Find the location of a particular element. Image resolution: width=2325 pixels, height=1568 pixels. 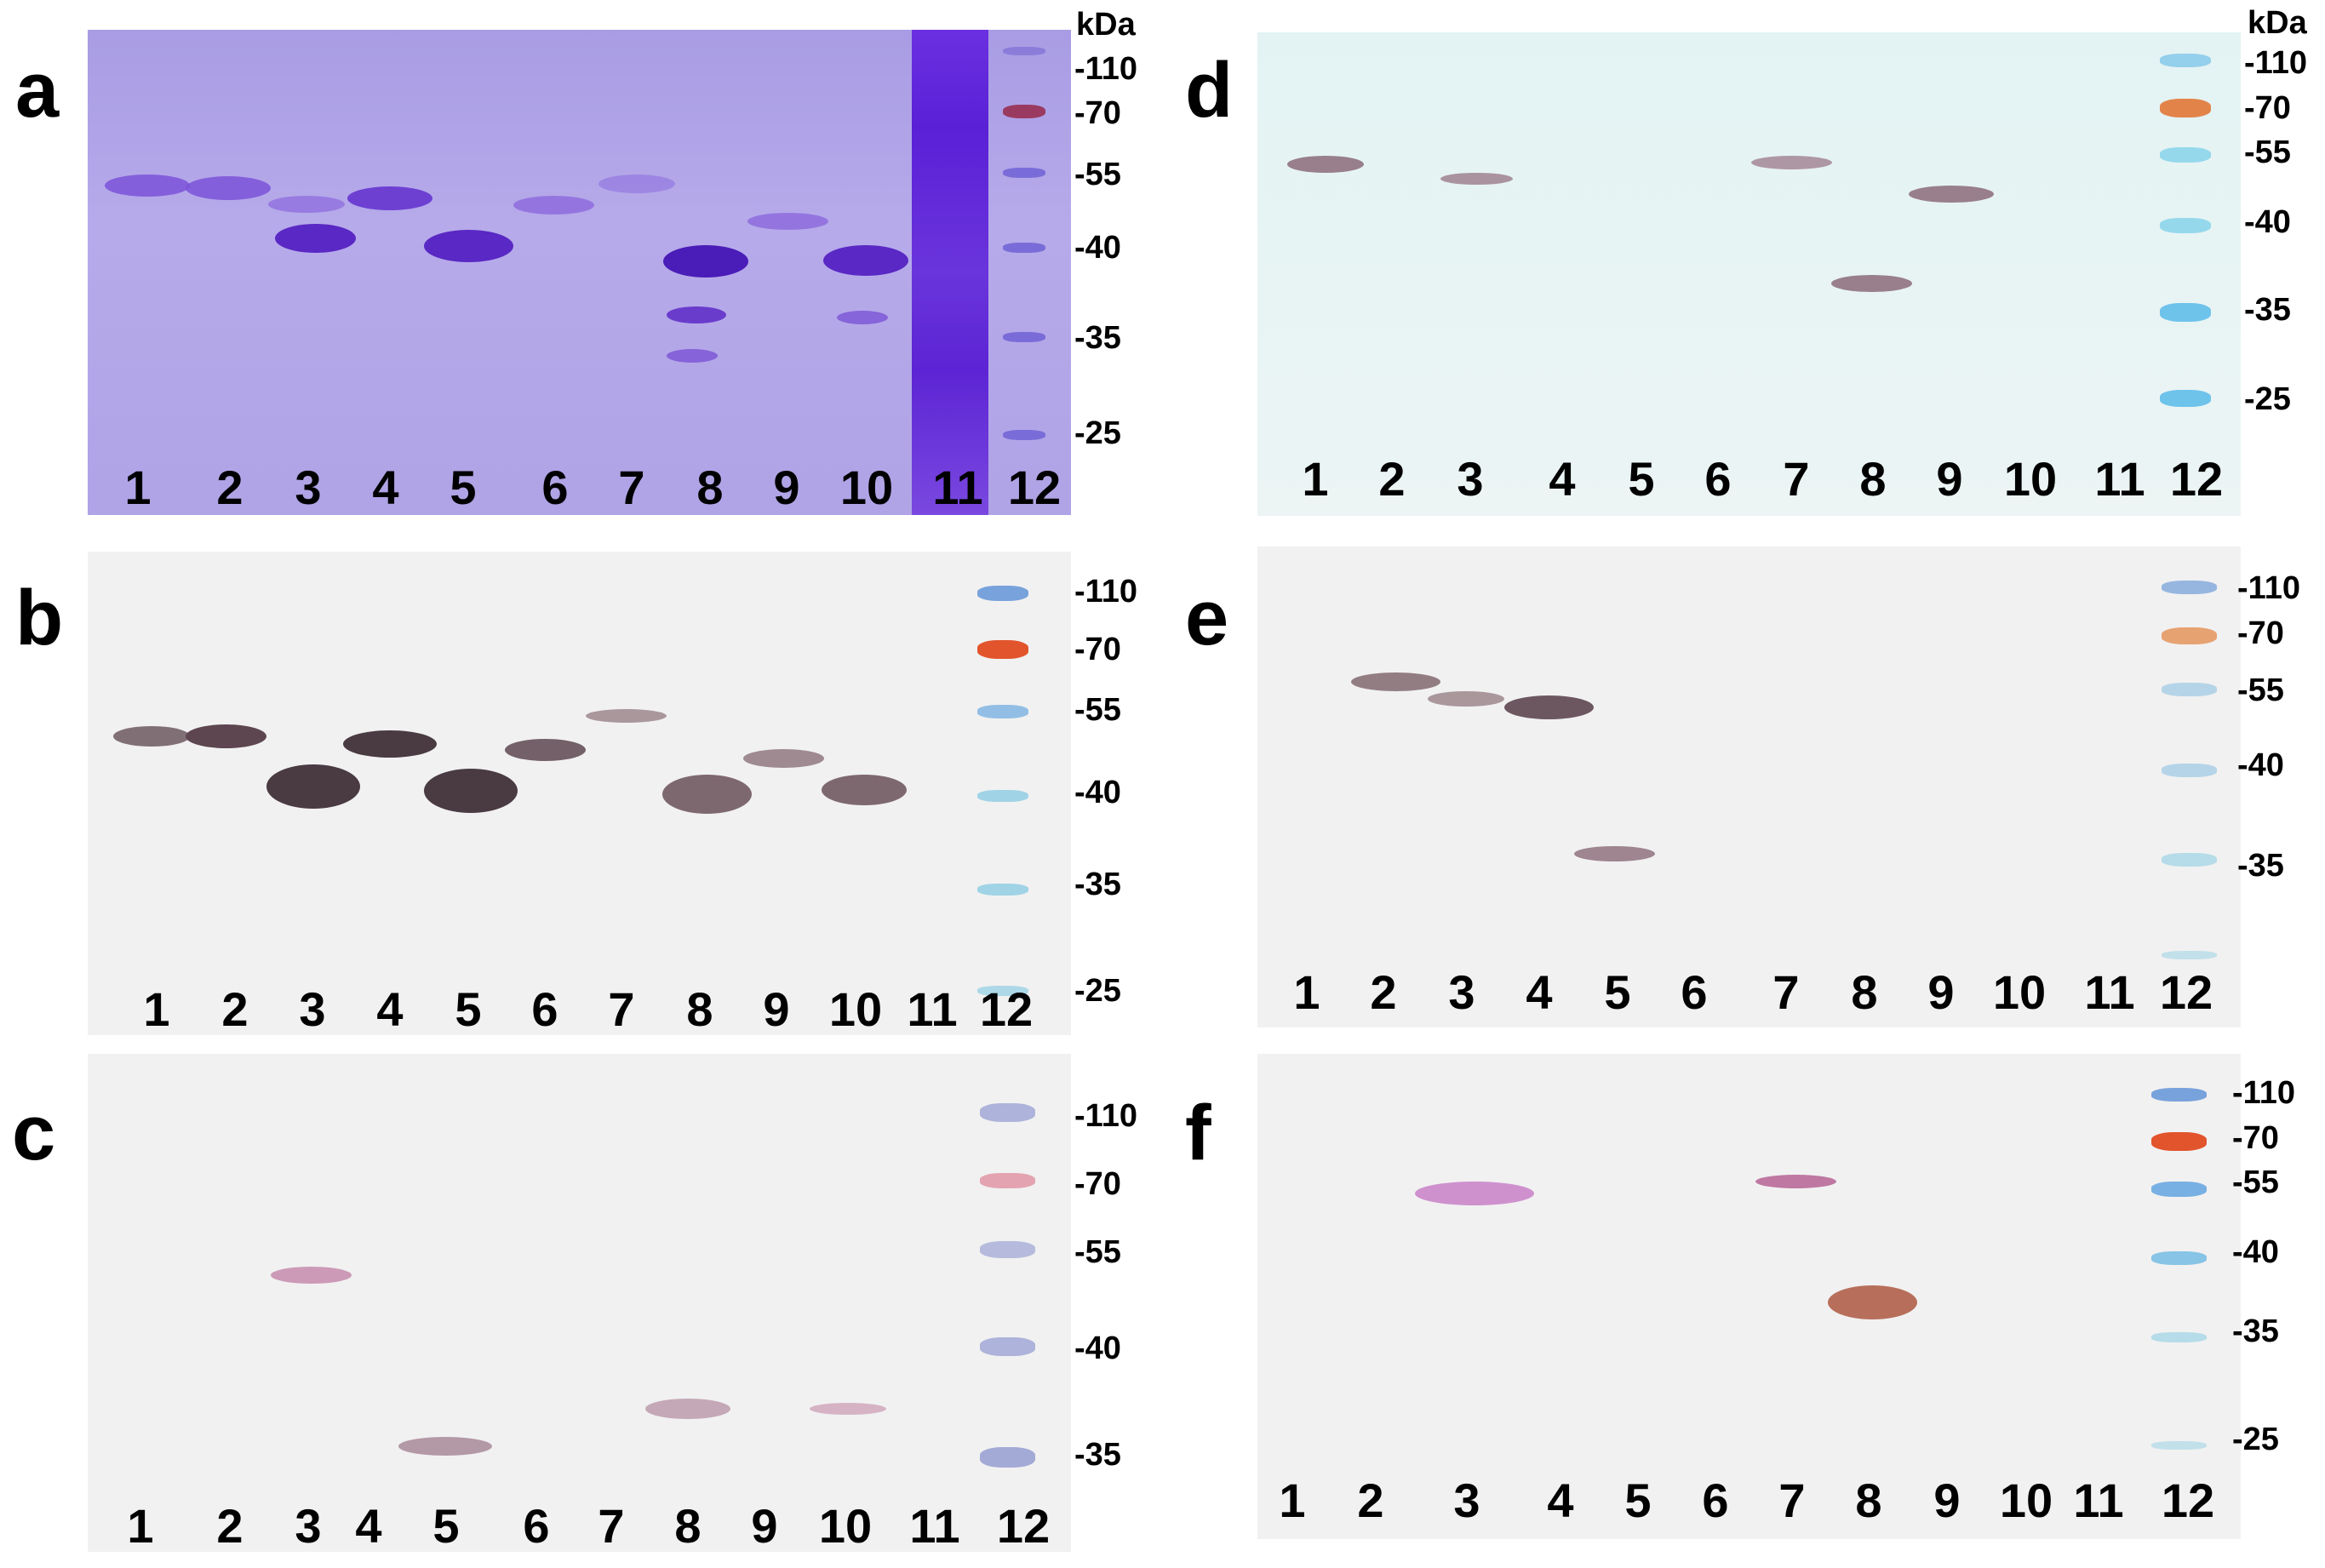

panel-letter-f: f is located at coordinates (1198, 1133).